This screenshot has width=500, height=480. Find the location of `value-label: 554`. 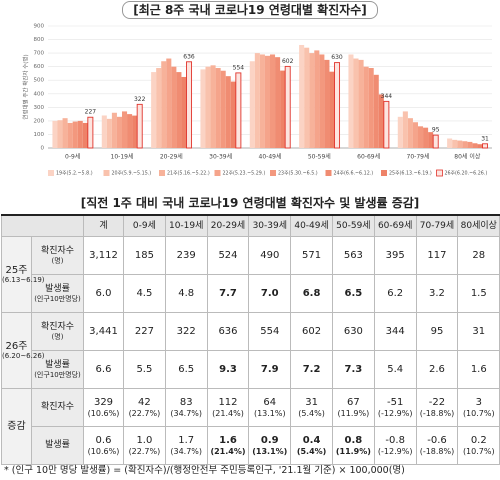

value-label: 554 is located at coordinates (239, 67).